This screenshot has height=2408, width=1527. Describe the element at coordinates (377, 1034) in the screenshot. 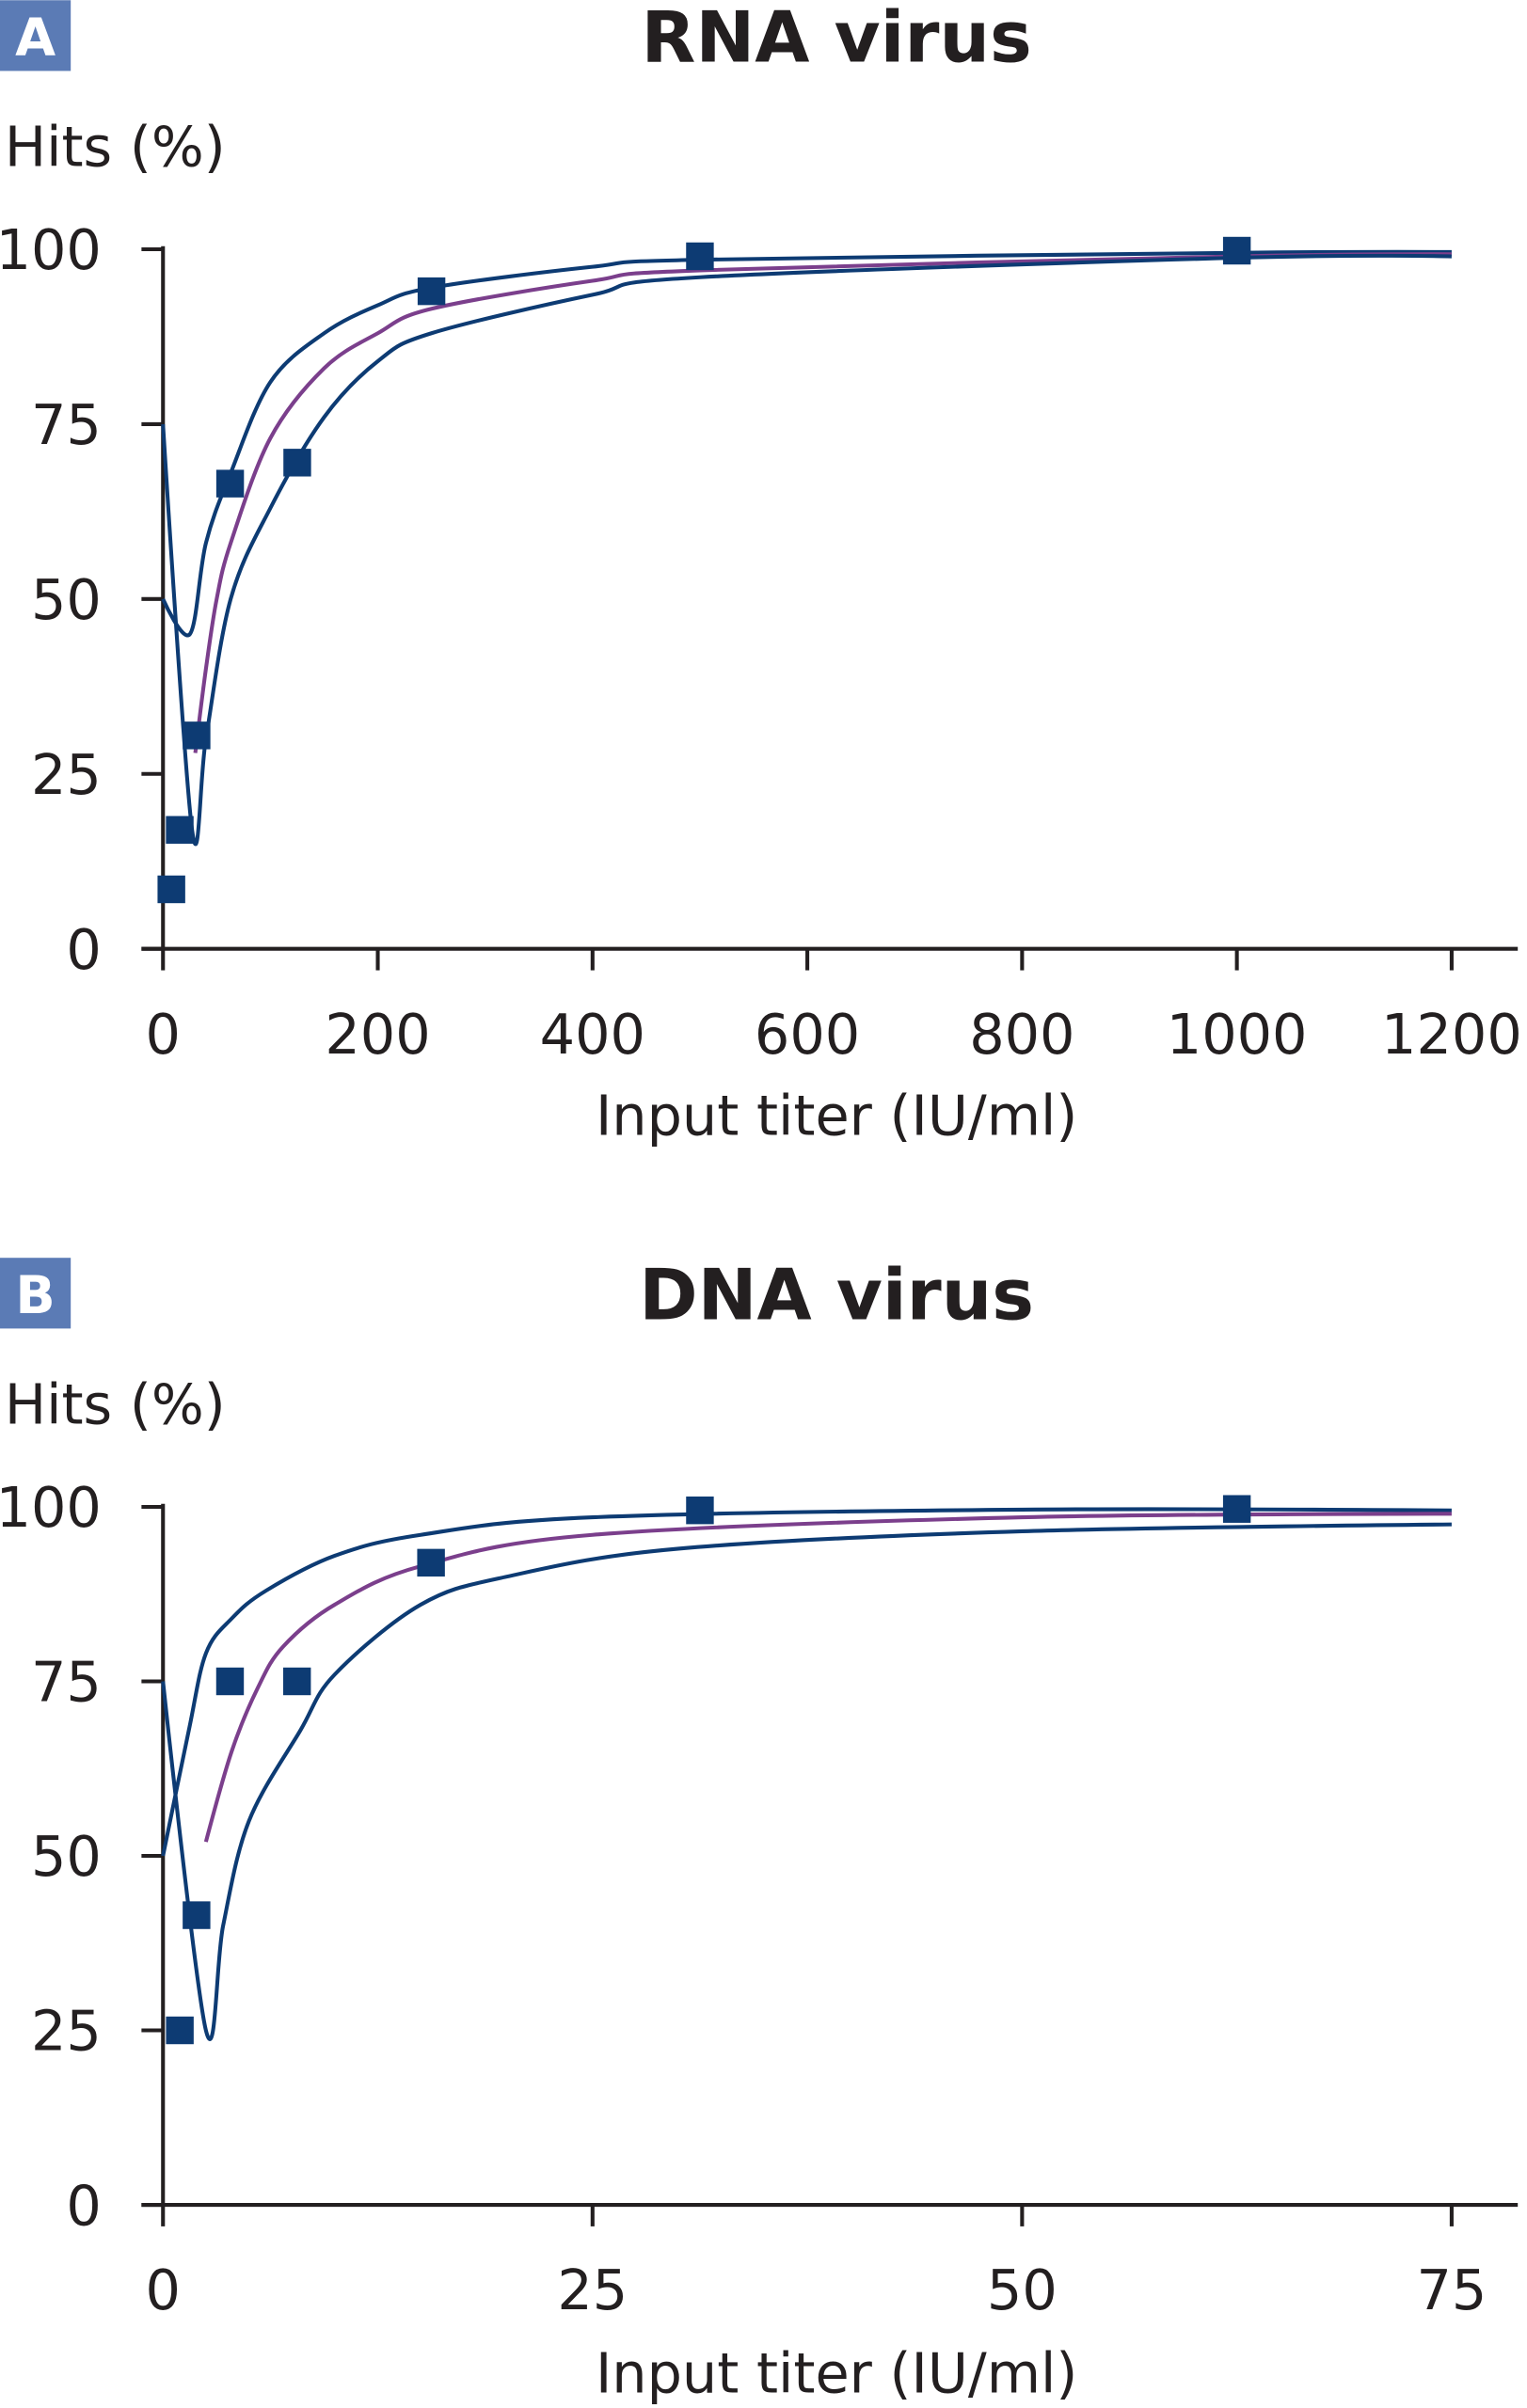

I see `x-tick-label: 200` at that location.